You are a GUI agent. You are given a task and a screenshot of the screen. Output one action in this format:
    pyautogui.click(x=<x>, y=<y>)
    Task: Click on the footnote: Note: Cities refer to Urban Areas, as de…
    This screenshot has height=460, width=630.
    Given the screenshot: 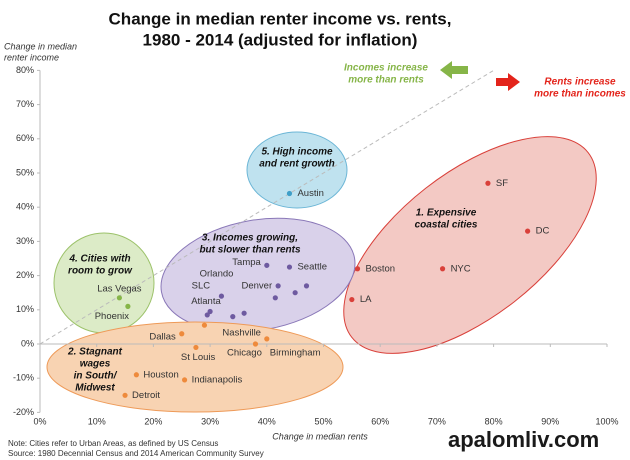 What is the action you would take?
    pyautogui.click(x=113, y=443)
    